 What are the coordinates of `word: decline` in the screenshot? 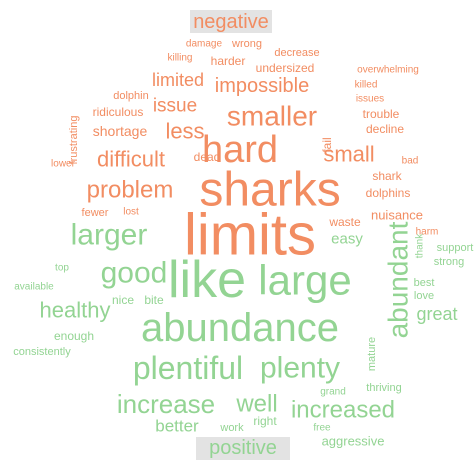 It's located at (385, 129).